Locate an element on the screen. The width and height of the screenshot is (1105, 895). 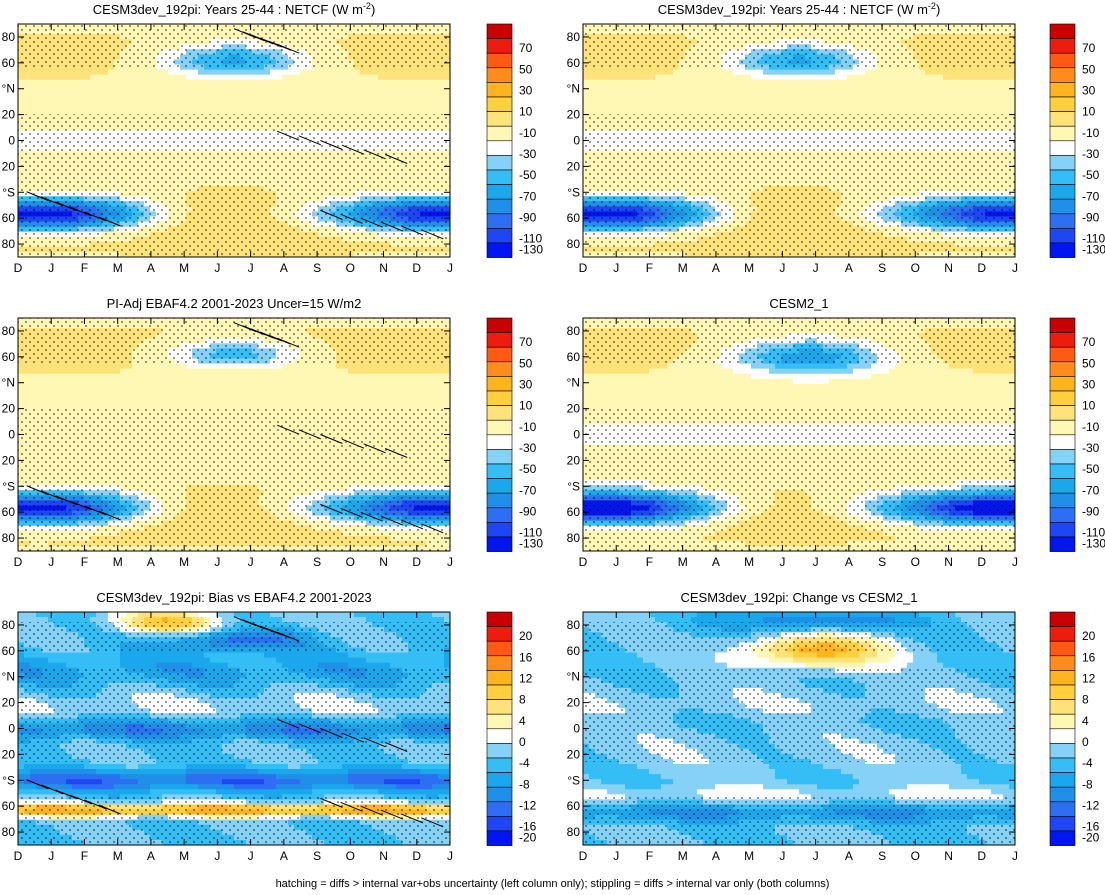
colorbar-label: -50 is located at coordinates (528, 469).